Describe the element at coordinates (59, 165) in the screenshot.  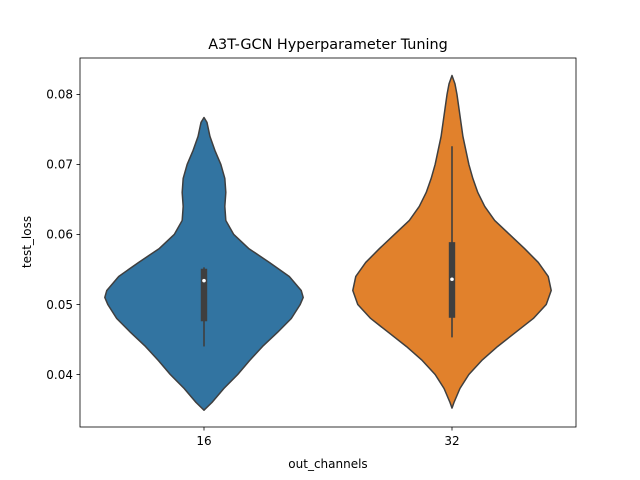
I see `y-tick-label: 0.07` at that location.